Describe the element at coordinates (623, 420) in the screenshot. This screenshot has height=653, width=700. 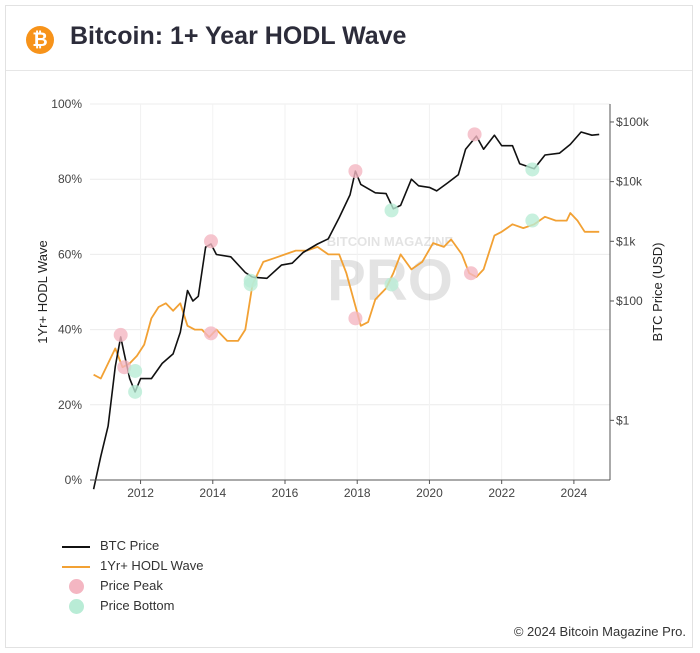
I see `y2-tick-label: $1` at that location.